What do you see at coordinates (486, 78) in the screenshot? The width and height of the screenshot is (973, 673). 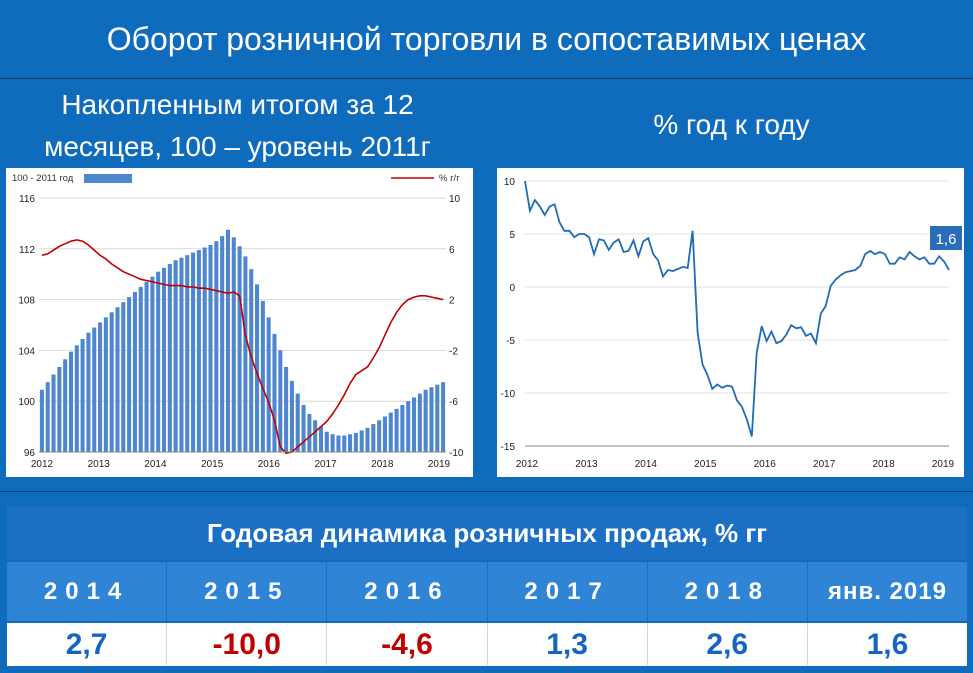 I see `divider-top` at bounding box center [486, 78].